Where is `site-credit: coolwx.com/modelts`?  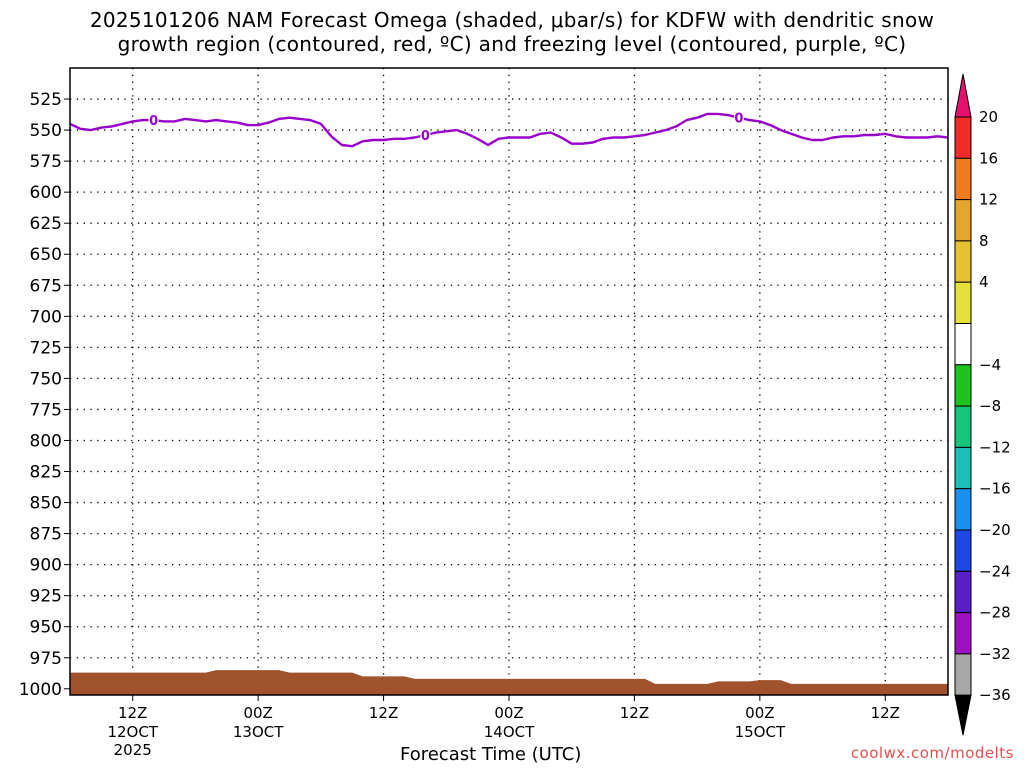
site-credit: coolwx.com/modelts is located at coordinates (932, 753).